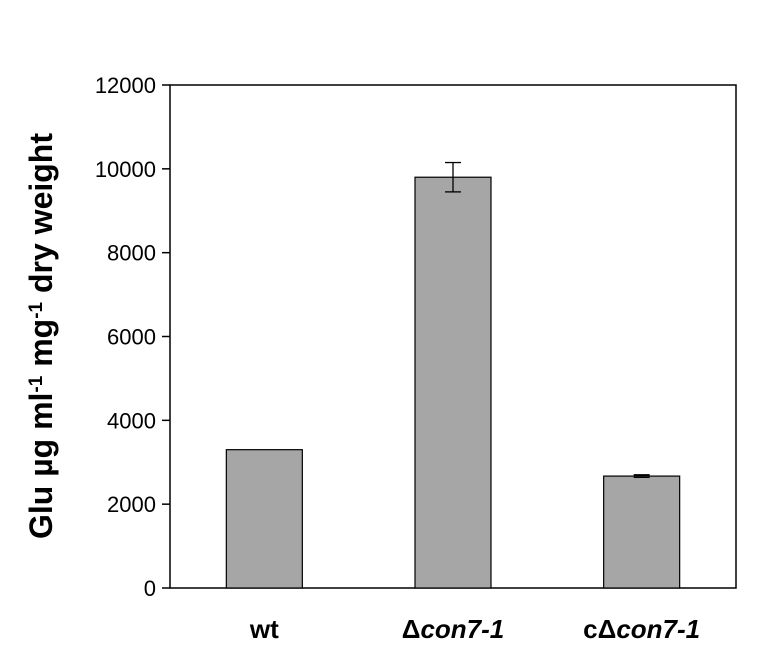 This screenshot has height=646, width=774. I want to click on category-label-part: wt, so click(264, 629).